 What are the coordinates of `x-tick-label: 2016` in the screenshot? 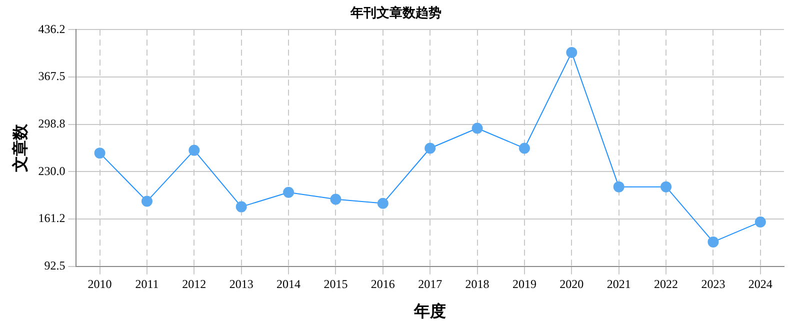 It's located at (382, 283).